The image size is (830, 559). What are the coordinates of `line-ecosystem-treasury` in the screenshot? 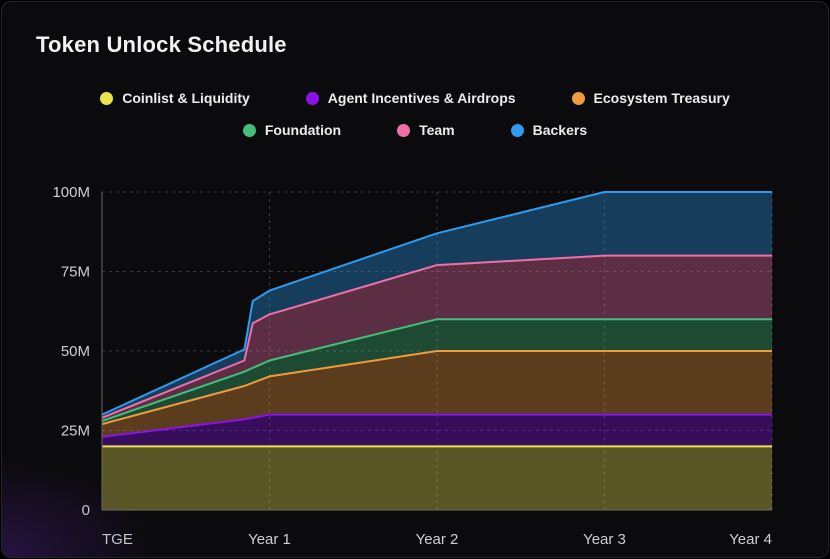 It's located at (436, 388).